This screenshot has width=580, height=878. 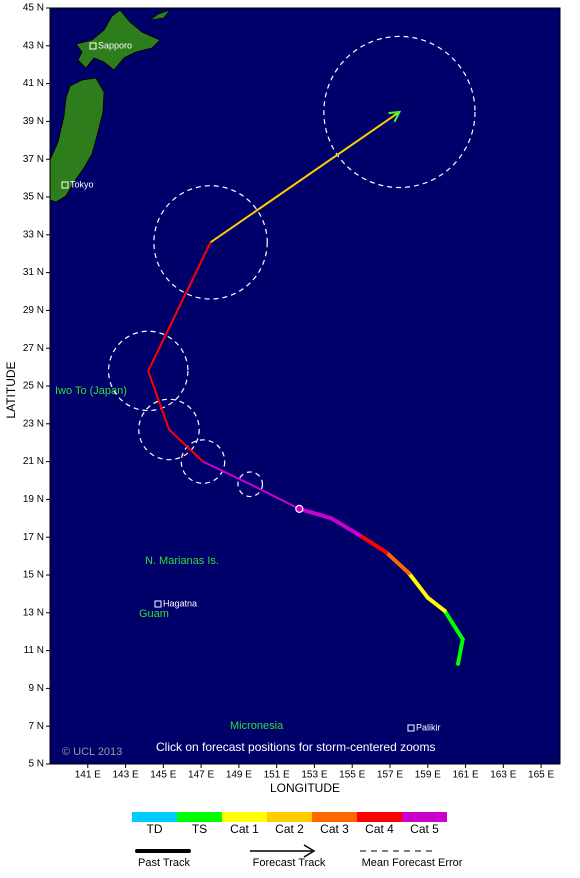 I want to click on city-label: Tokyo, so click(x=82, y=184).